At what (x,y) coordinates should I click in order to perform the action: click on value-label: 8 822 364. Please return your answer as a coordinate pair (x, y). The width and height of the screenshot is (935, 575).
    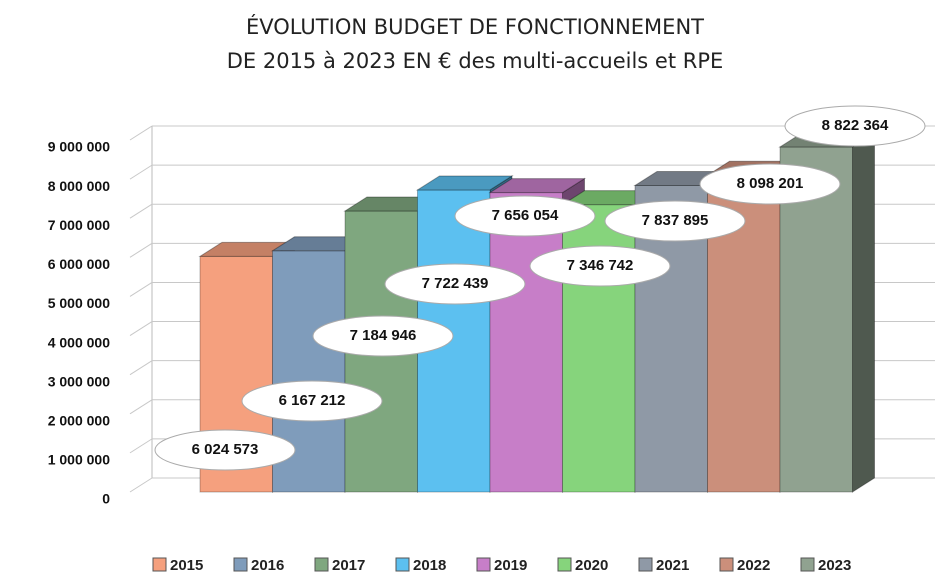
    Looking at the image, I should click on (855, 125).